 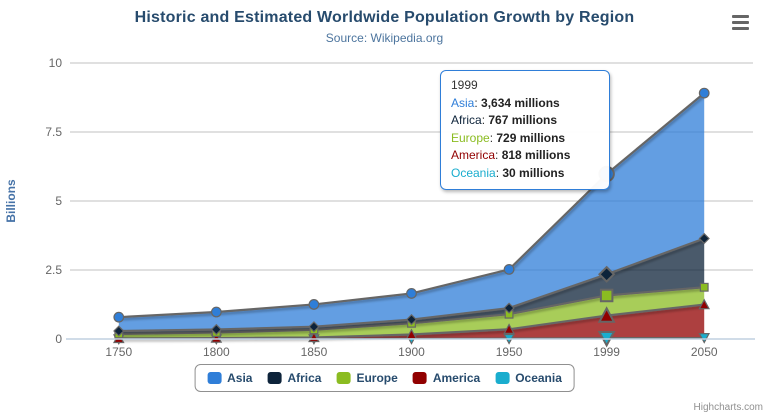 What do you see at coordinates (509, 352) in the screenshot?
I see `x-axis-label: 1950` at bounding box center [509, 352].